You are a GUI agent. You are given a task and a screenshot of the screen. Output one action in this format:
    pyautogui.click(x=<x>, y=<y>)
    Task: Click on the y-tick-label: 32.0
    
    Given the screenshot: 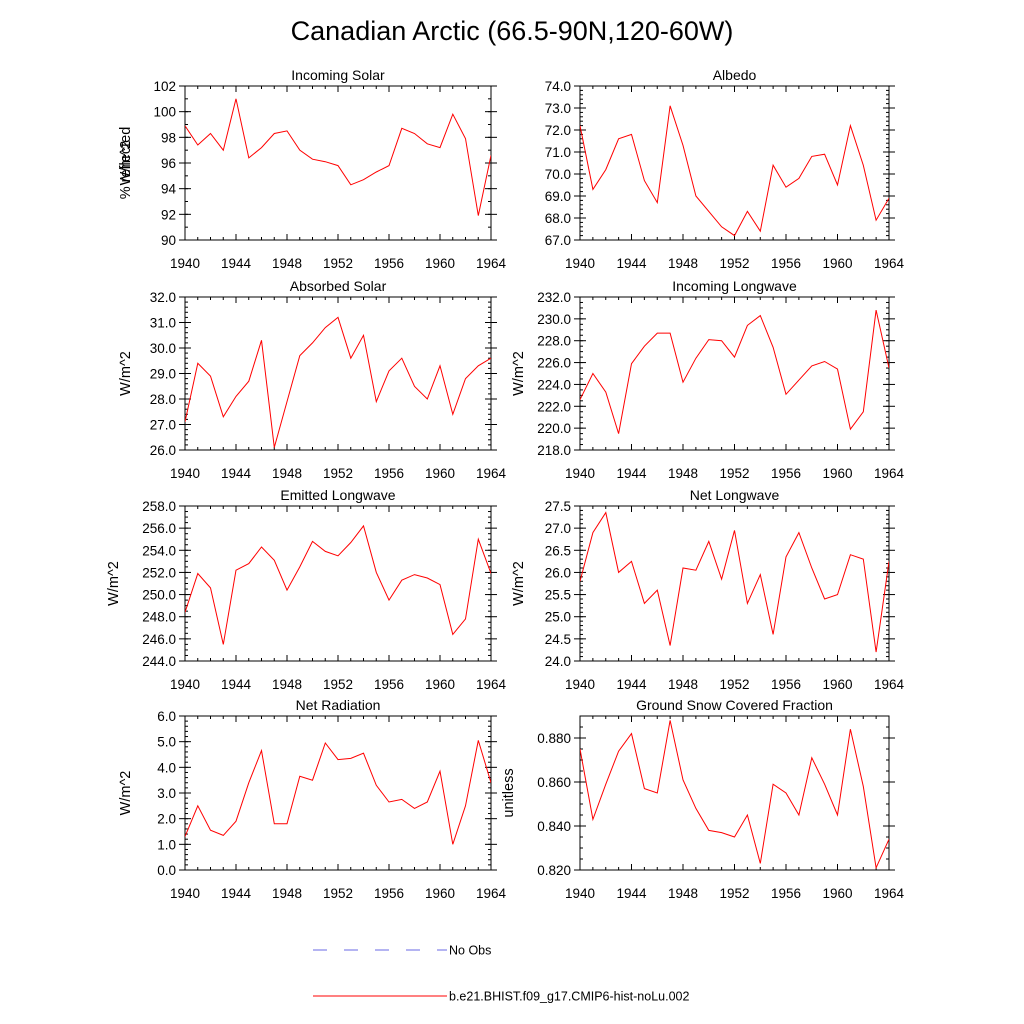 What is the action you would take?
    pyautogui.click(x=163, y=297)
    